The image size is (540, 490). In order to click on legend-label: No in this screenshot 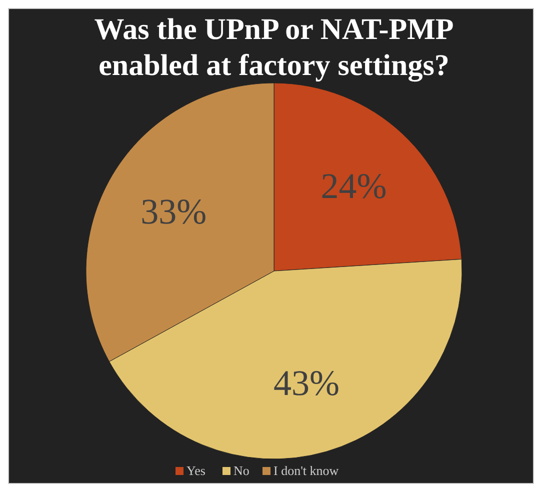, I will do `click(242, 470)`.